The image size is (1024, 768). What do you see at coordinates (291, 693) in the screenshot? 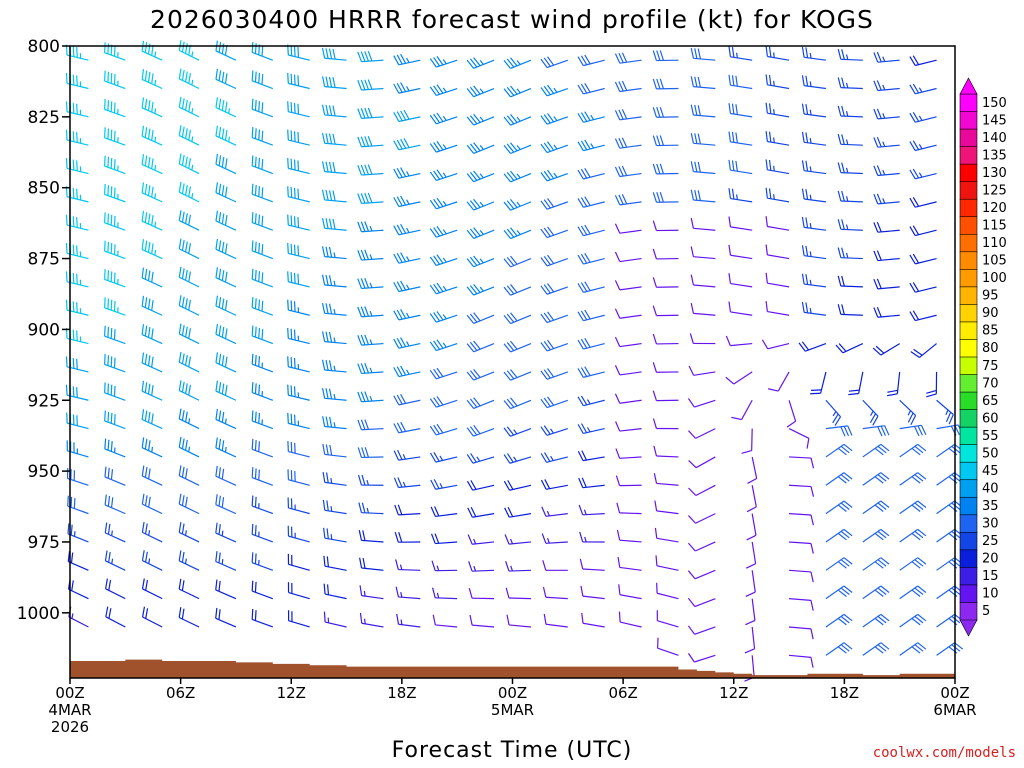
I see `x-tick-label: 12Z` at bounding box center [291, 693].